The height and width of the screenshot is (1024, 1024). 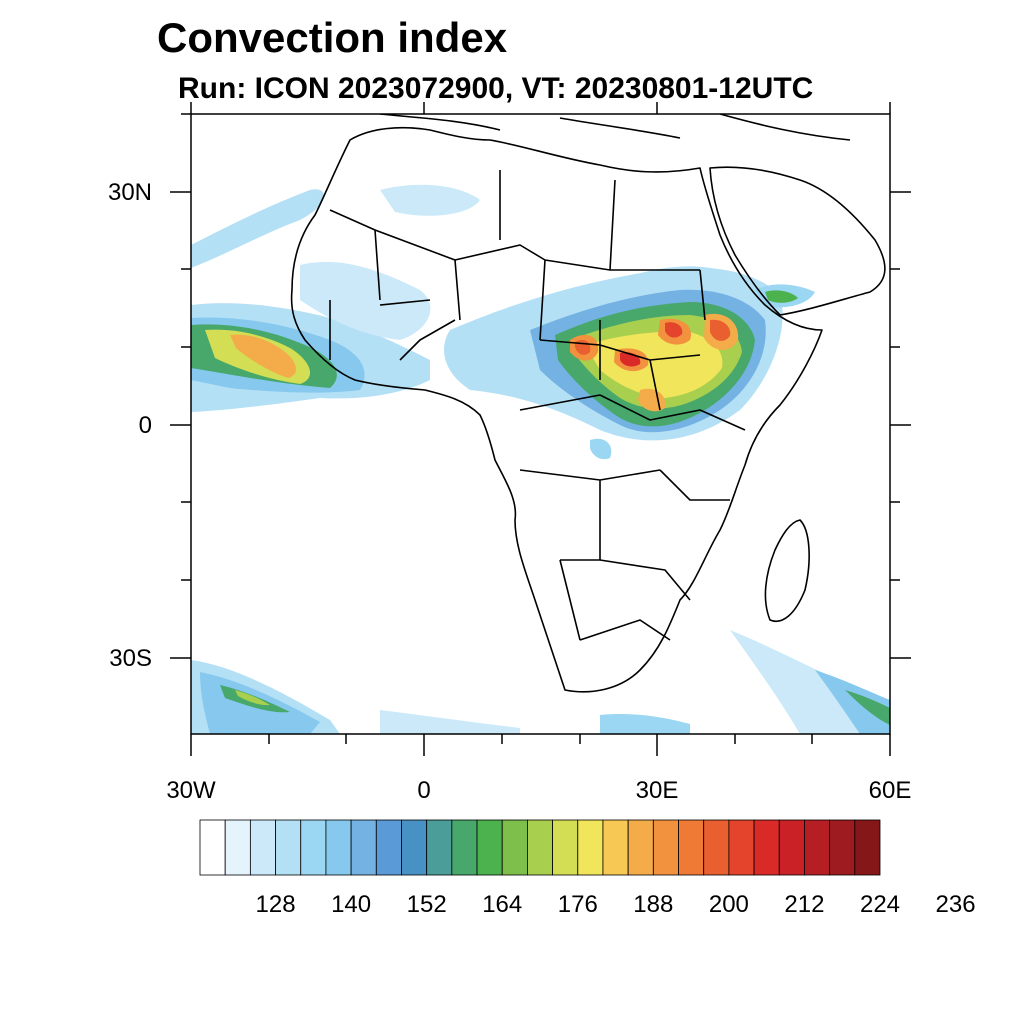 I want to click on colorbar-label: 128, so click(x=276, y=904).